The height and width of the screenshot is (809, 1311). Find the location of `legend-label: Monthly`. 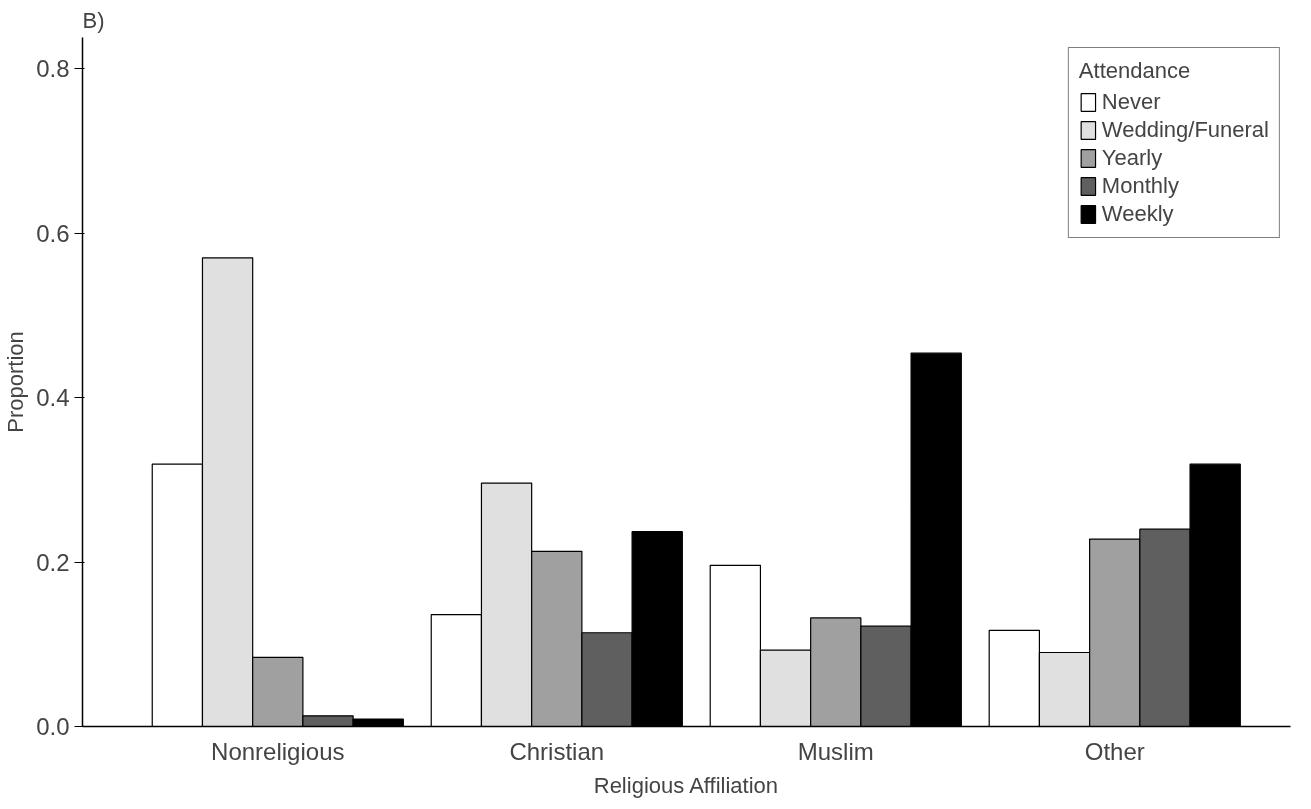

legend-label: Monthly is located at coordinates (1140, 186).